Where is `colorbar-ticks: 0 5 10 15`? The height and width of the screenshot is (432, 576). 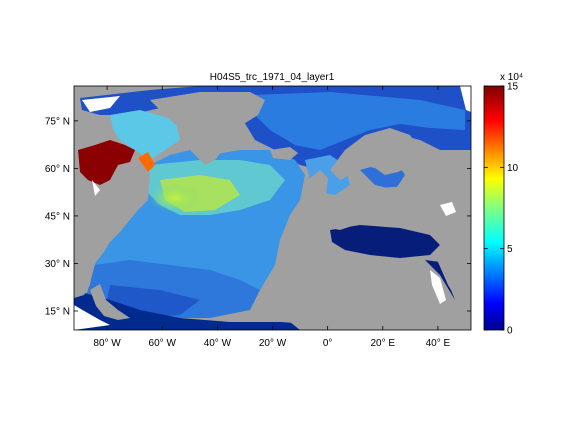
colorbar-ticks: 0 5 10 15 is located at coordinates (501, 209).